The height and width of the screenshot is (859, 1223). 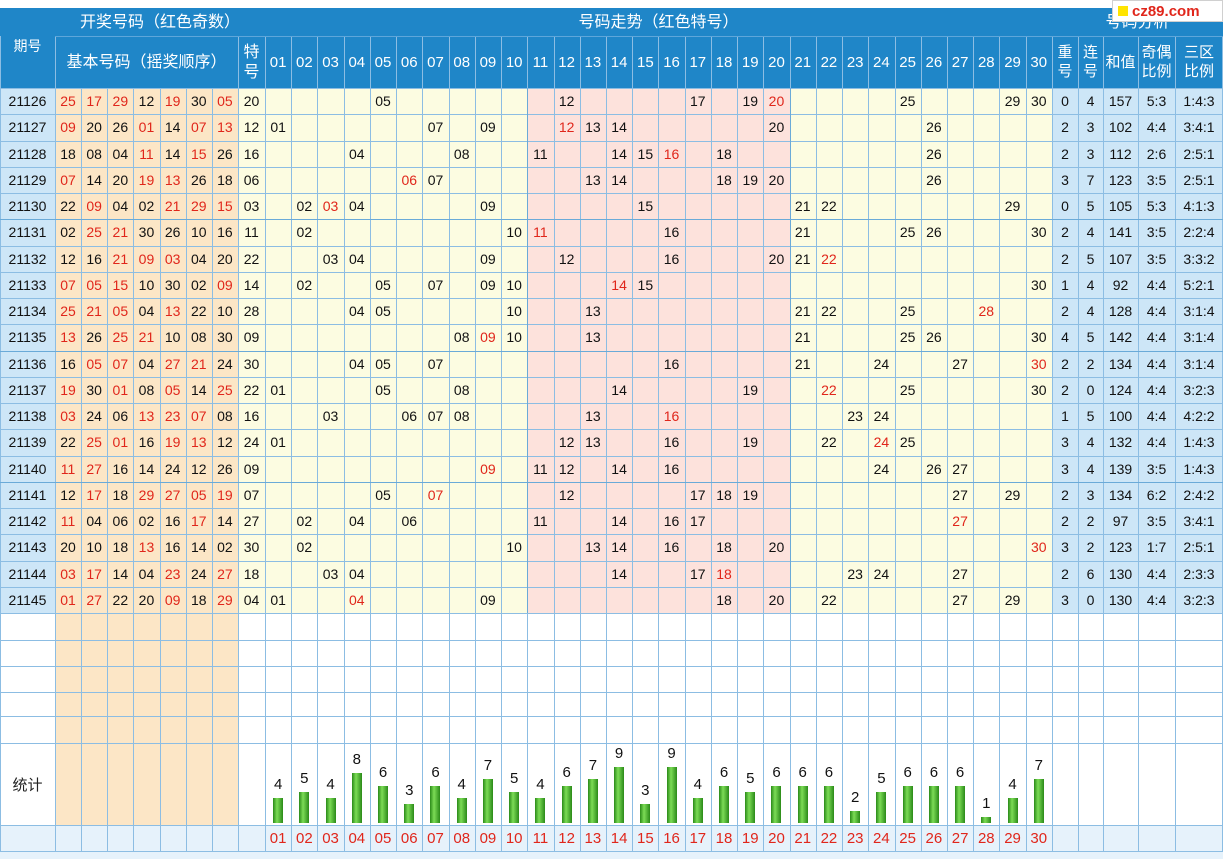 I want to click on analysis-consec-cell: 4, so click(x=1090, y=311).